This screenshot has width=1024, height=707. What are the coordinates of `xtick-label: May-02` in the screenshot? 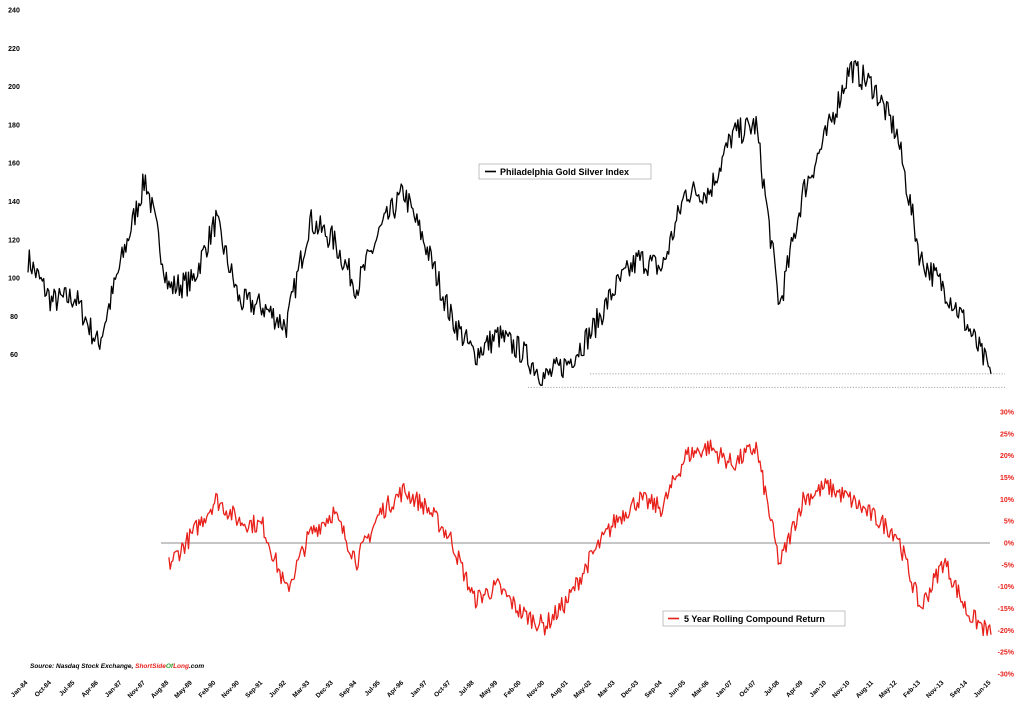 It's located at (583, 689).